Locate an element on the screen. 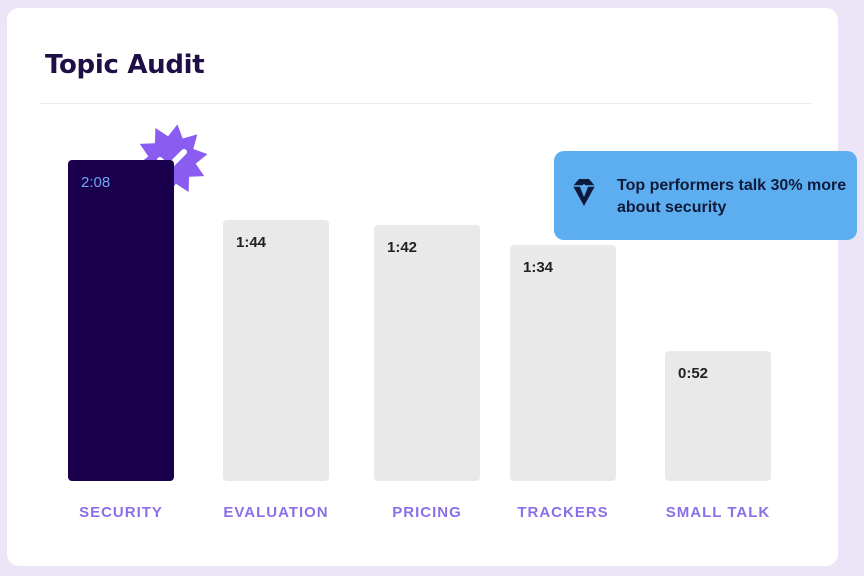  bar-evaluation is located at coordinates (276, 350).